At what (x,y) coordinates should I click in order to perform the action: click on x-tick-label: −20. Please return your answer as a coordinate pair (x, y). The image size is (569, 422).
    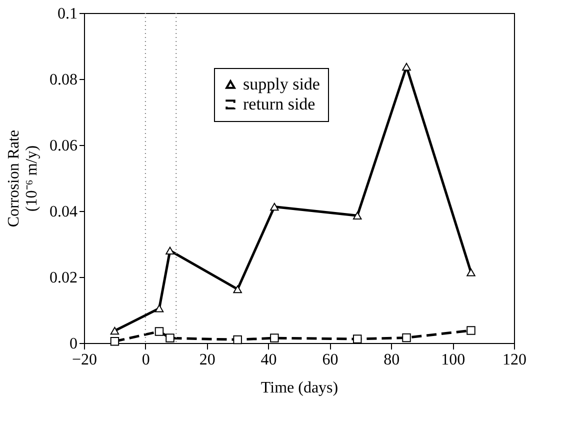
    Looking at the image, I should click on (85, 360).